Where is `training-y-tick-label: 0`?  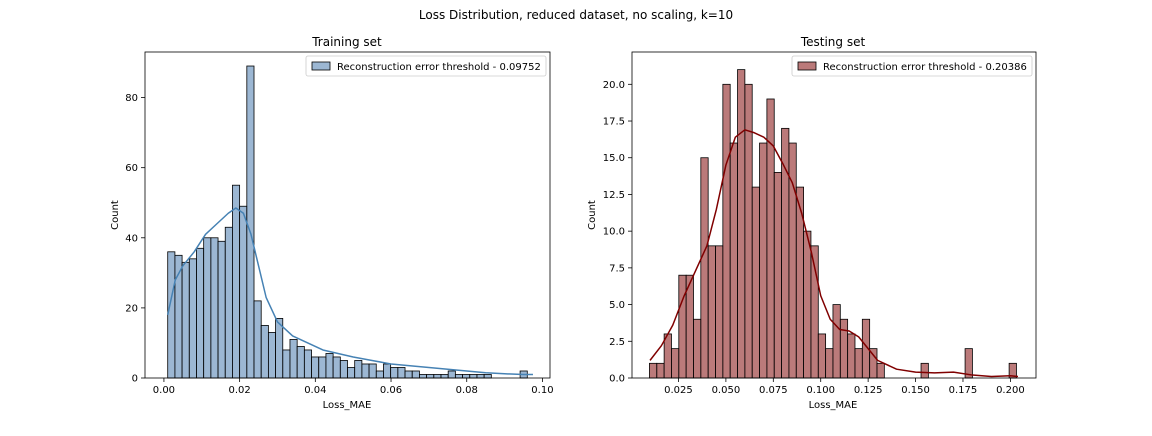 training-y-tick-label: 0 is located at coordinates (135, 379).